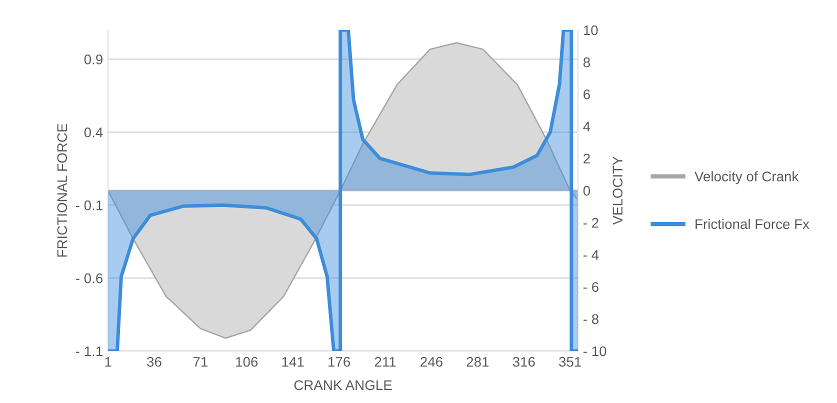  Describe the element at coordinates (343, 385) in the screenshot. I see `x-axis-title: CRANK ANGLE` at that location.